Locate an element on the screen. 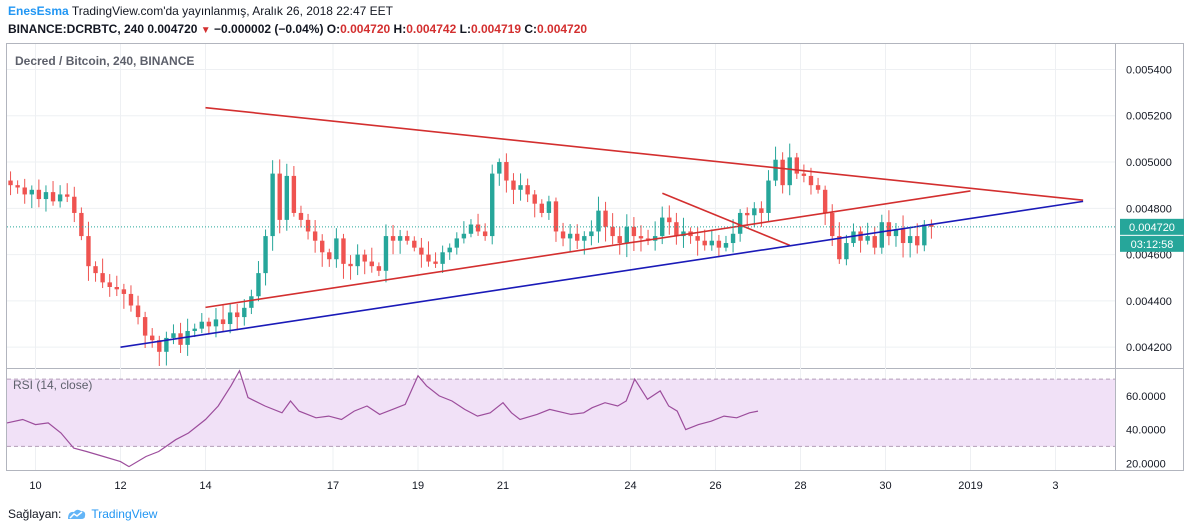 Image resolution: width=1188 pixels, height=532 pixels. footer: Sağlayan: TradingView is located at coordinates (82, 514).